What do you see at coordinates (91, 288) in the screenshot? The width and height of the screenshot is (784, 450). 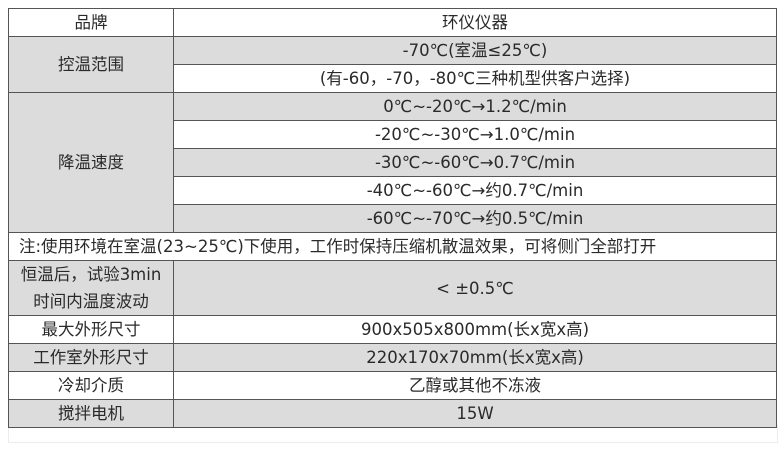 I see `fluctuation-label: 恒温后，试验3min 时间内温度波动` at bounding box center [91, 288].